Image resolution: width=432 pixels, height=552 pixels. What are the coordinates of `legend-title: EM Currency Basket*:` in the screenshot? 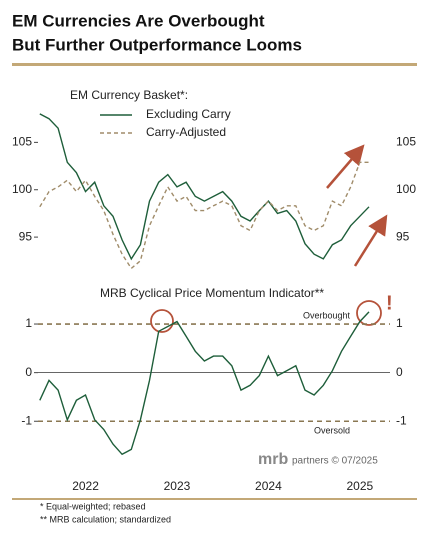 It's located at (129, 95).